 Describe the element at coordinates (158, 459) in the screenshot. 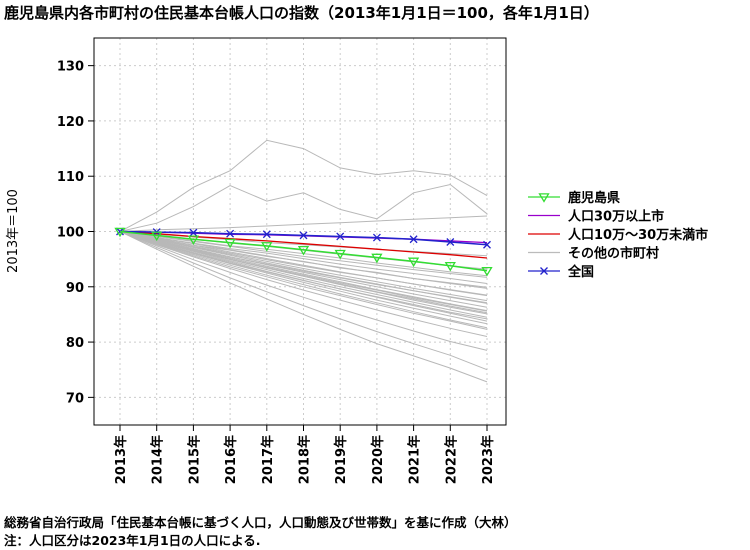

I see `x-tick-label: 2014年` at that location.